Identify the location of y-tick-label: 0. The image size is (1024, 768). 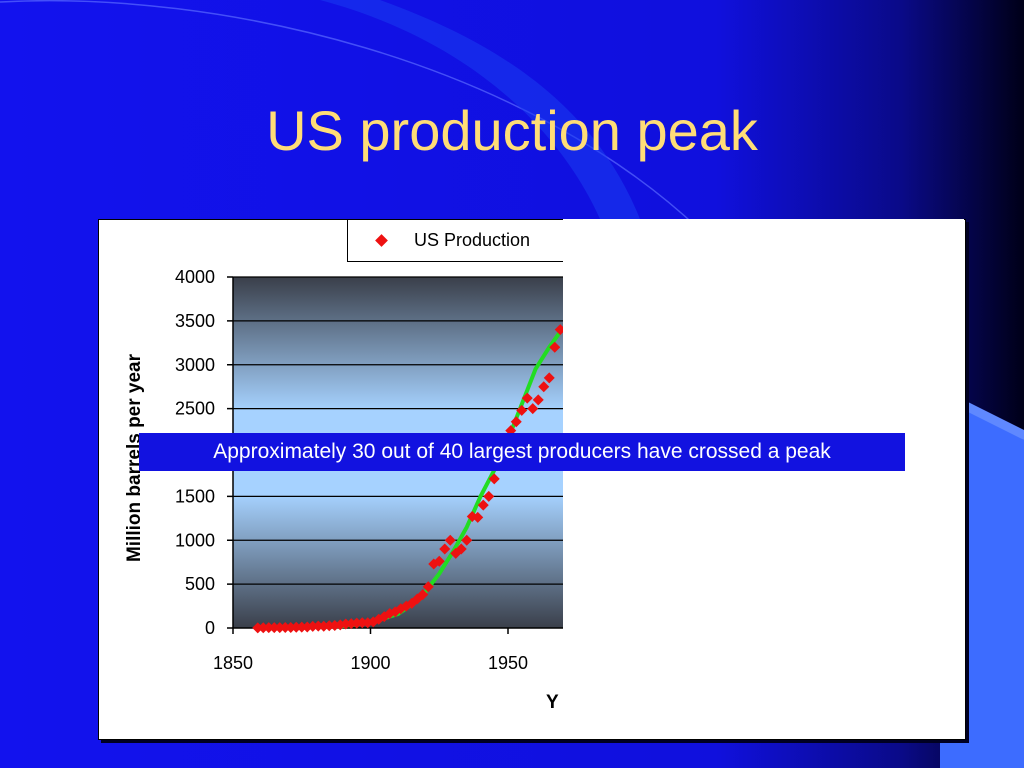
(210, 628).